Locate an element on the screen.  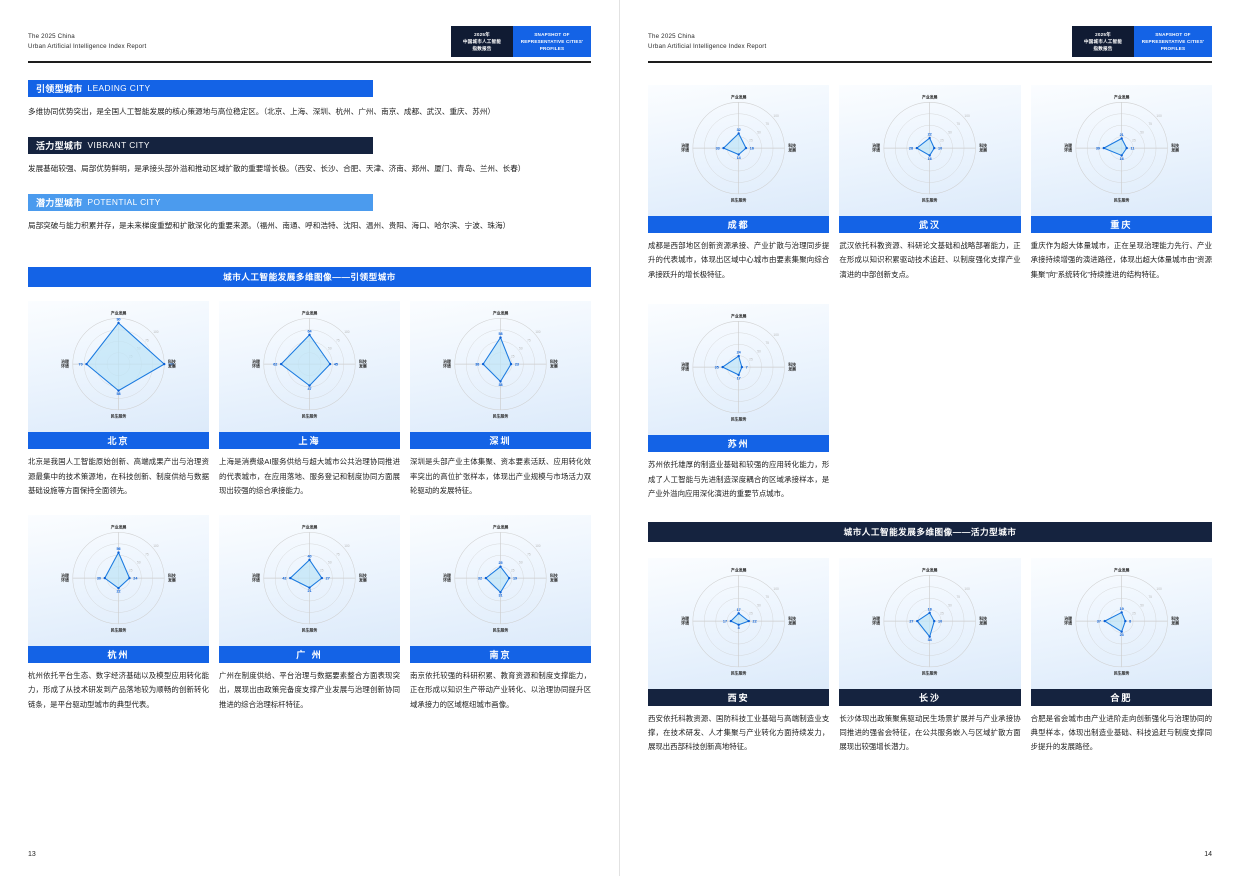
city-name-hefei: 合肥 is located at coordinates (1121, 697).